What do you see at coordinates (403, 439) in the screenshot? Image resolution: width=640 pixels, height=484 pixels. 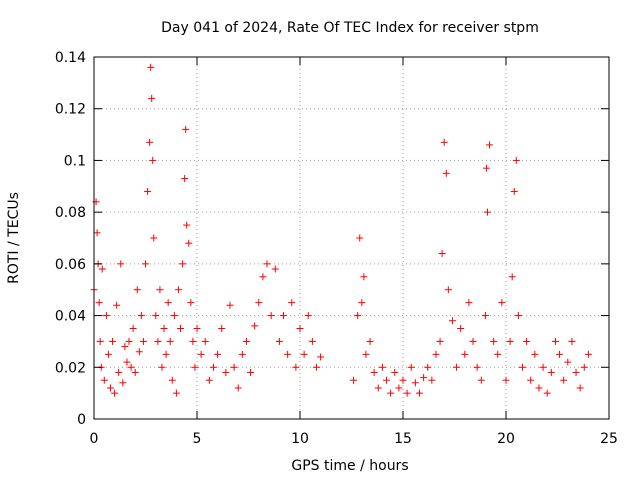 I see `x-tick-label: 15` at bounding box center [403, 439].